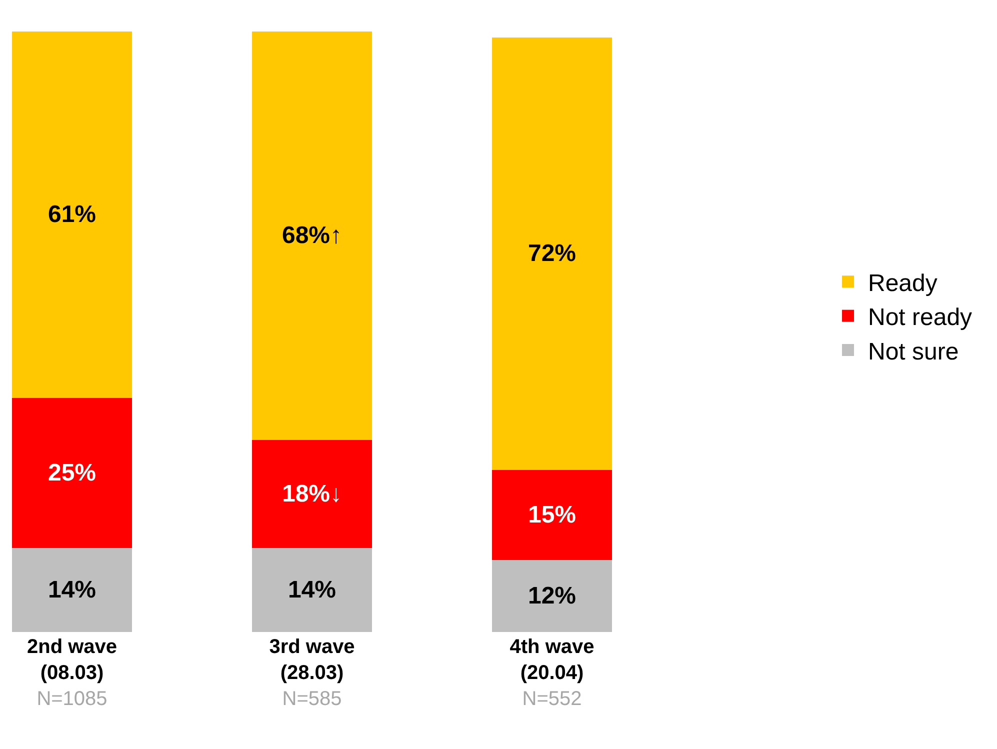 The image size is (997, 749). Describe the element at coordinates (72, 673) in the screenshot. I see `x-tick-label: 2nd wave (08.03) N=1085` at that location.